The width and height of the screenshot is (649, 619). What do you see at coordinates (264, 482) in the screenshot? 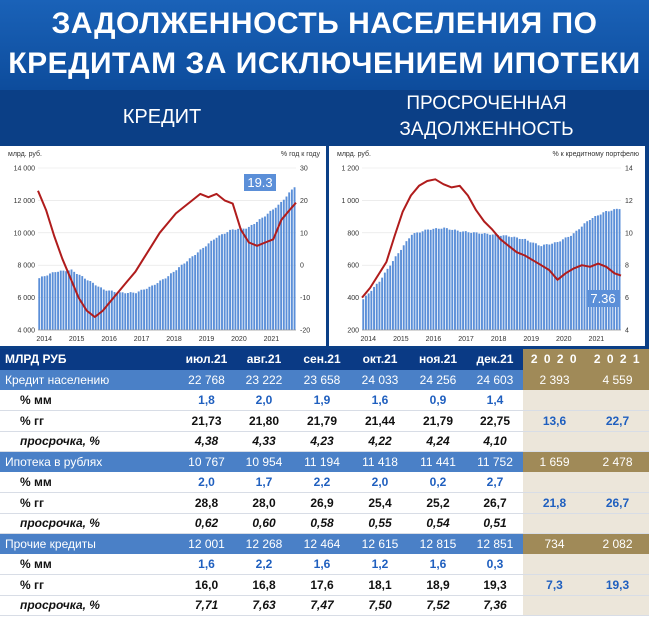
I see `month-cell: 1,7` at bounding box center [264, 482].